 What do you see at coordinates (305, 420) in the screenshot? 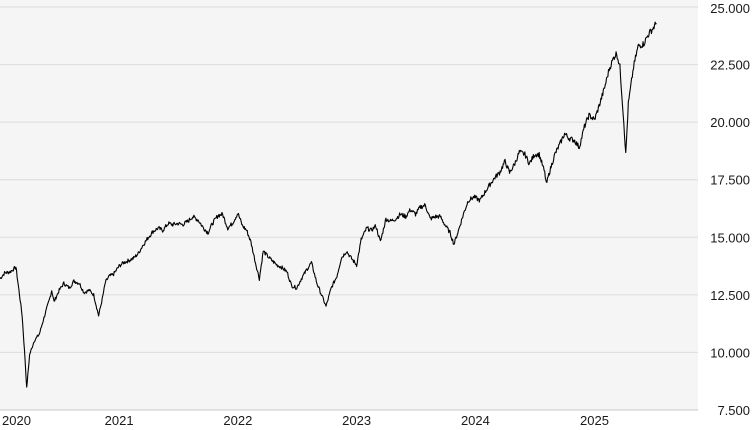
I see `x-axis-tick-labels: 2020 2021 2022 2023 2024 2025` at bounding box center [305, 420].